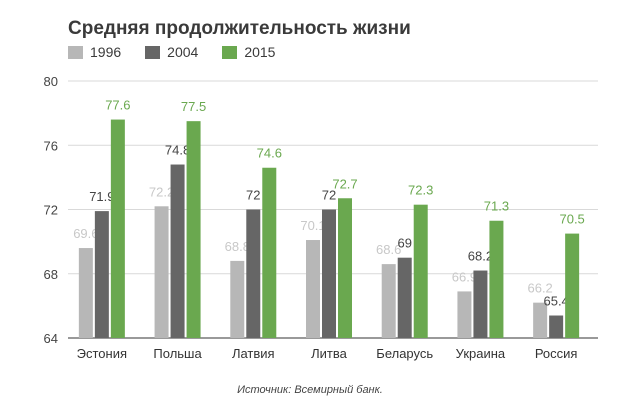  I want to click on legend-swatch-2015, so click(230, 52).